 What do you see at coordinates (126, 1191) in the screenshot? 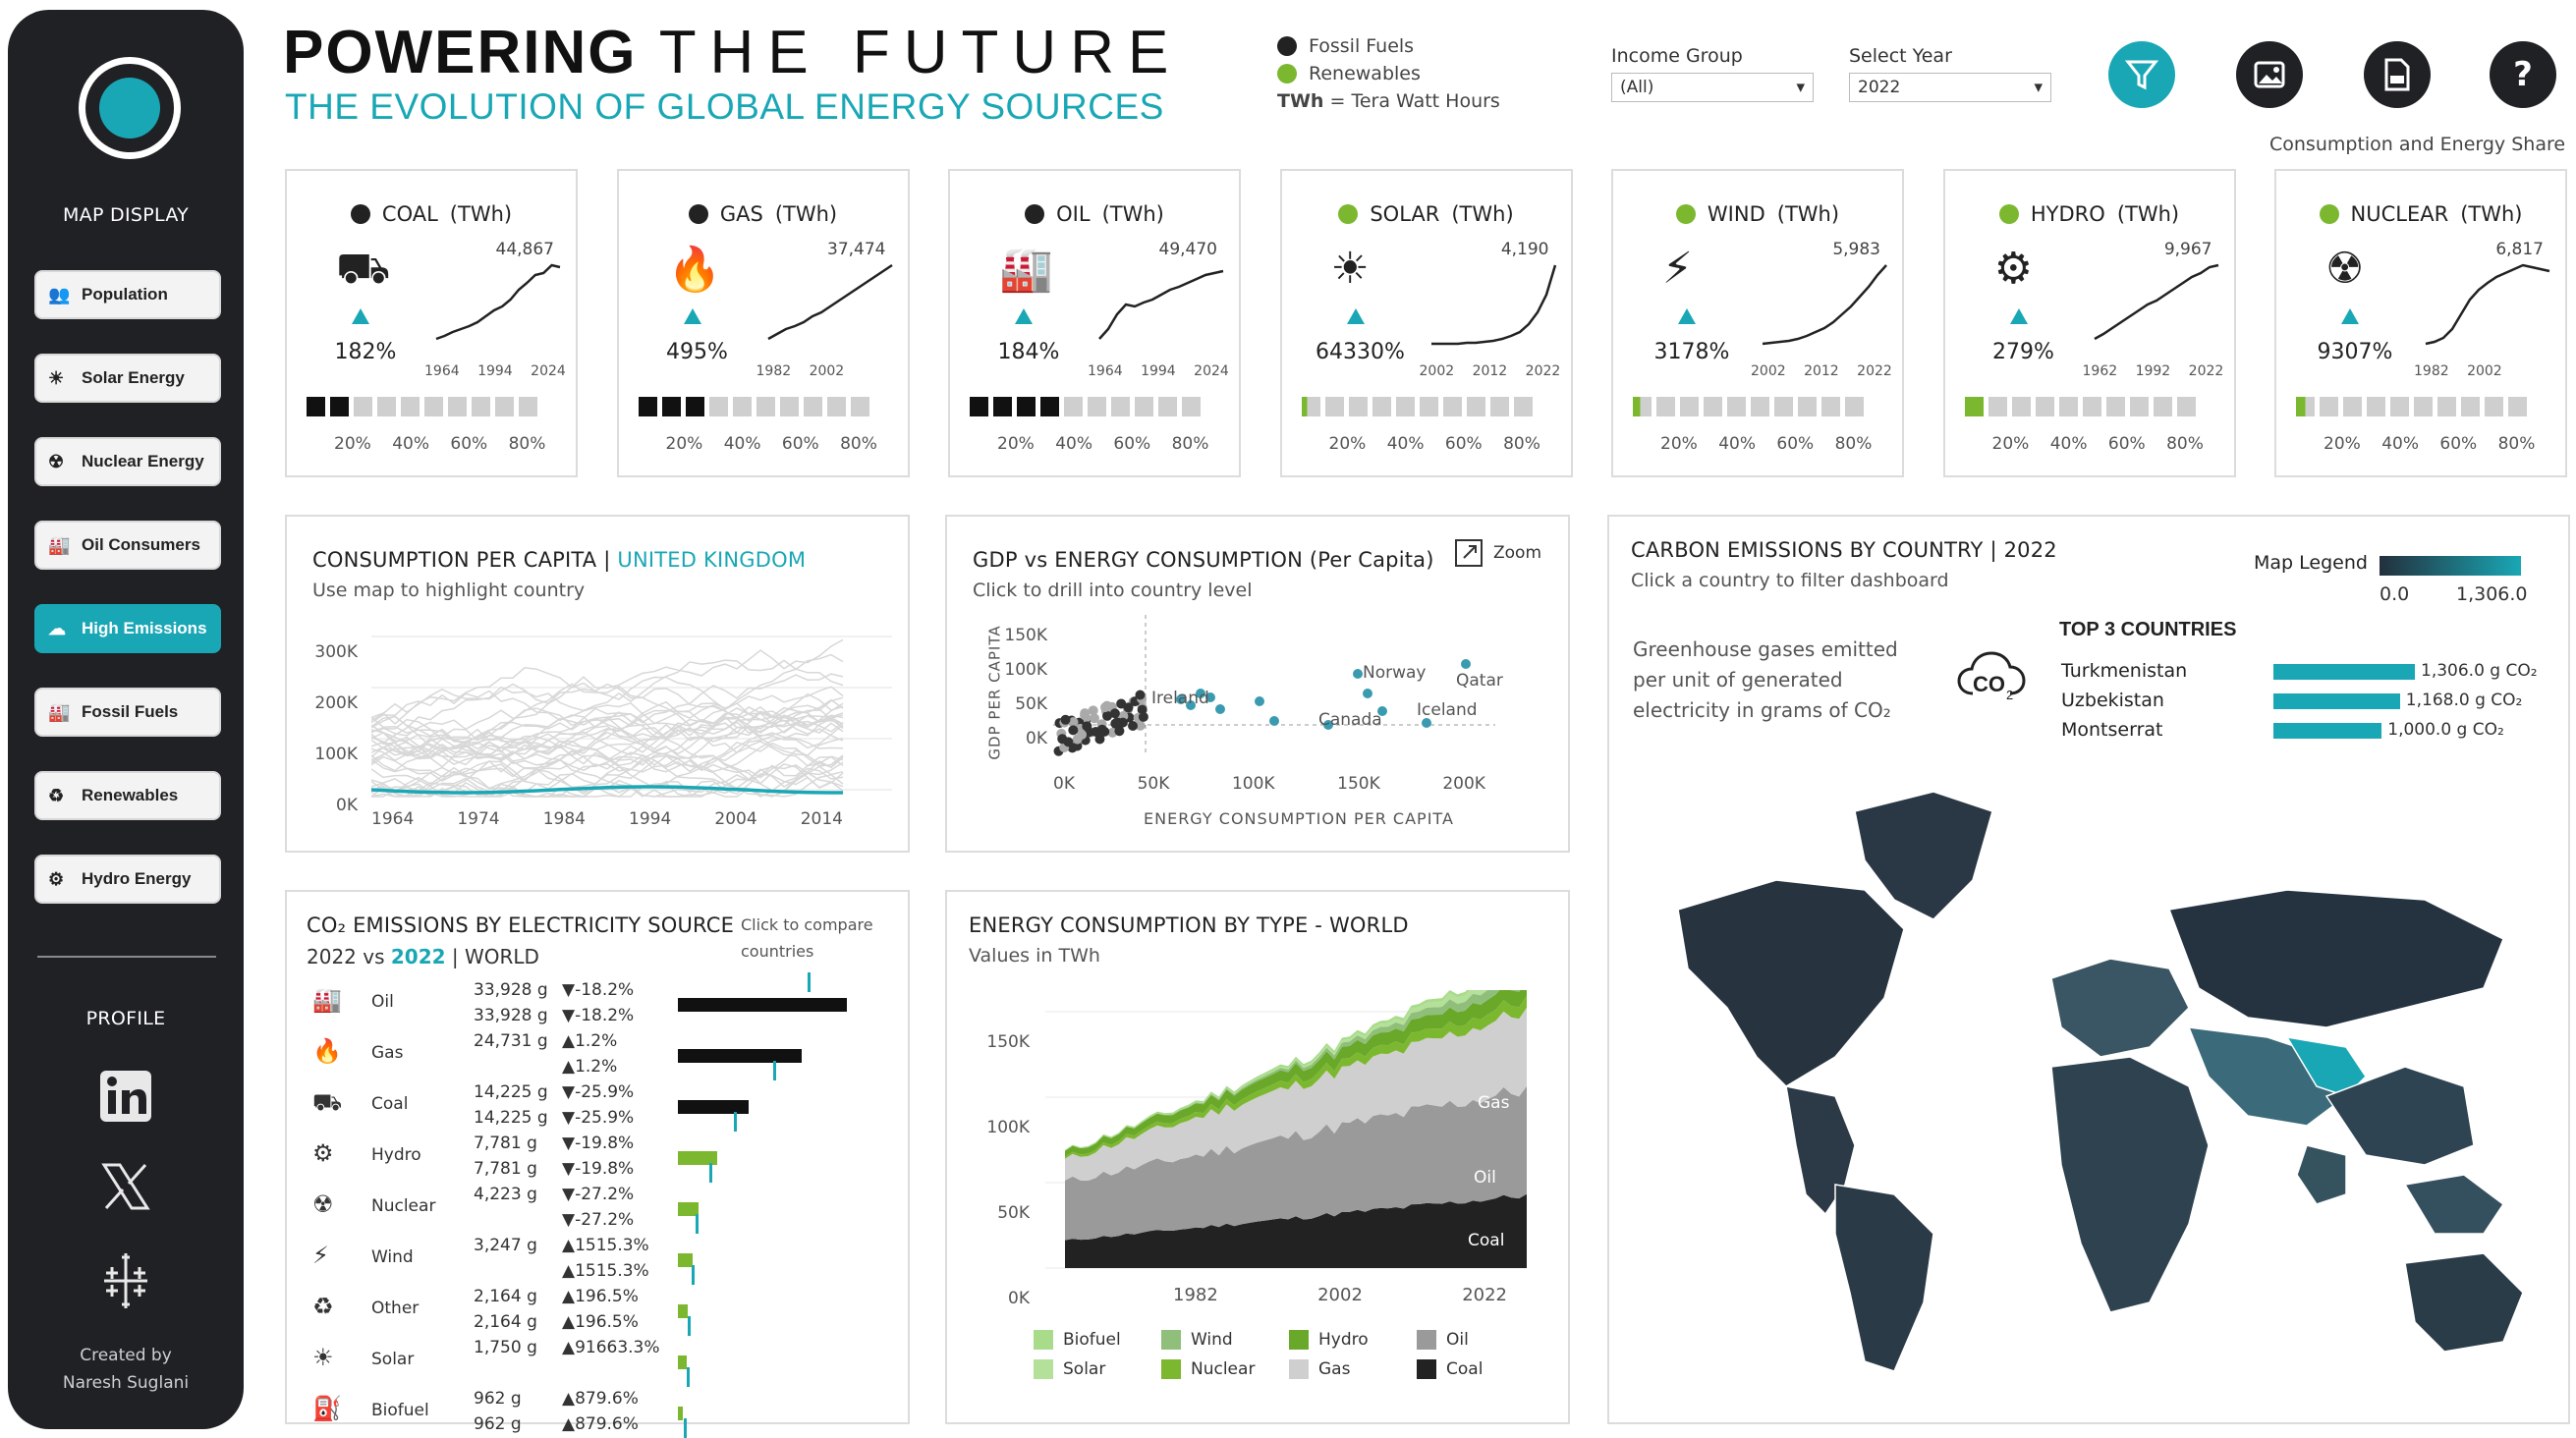
I see `x-twitter-icon` at bounding box center [126, 1191].